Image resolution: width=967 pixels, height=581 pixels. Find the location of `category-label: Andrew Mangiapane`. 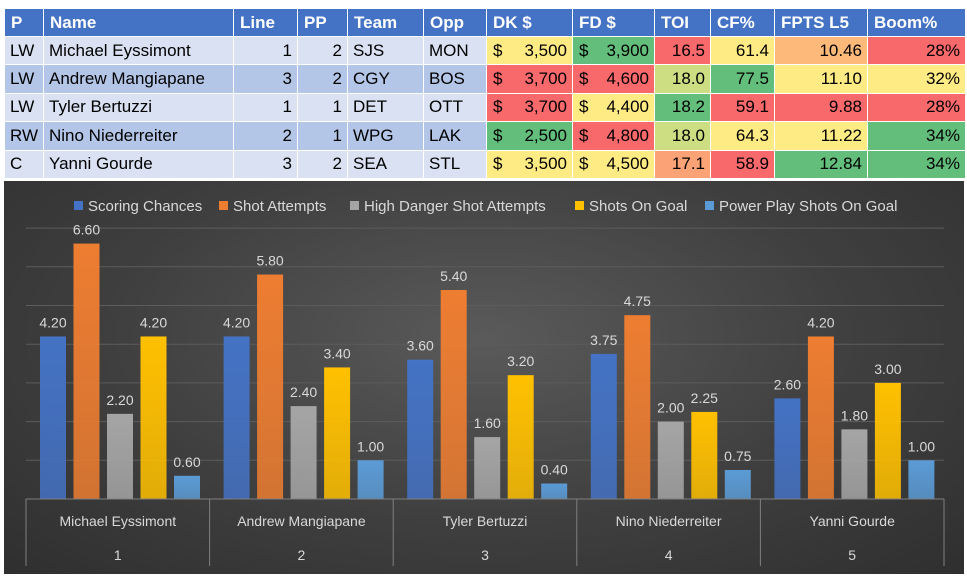

category-label: Andrew Mangiapane is located at coordinates (301, 521).